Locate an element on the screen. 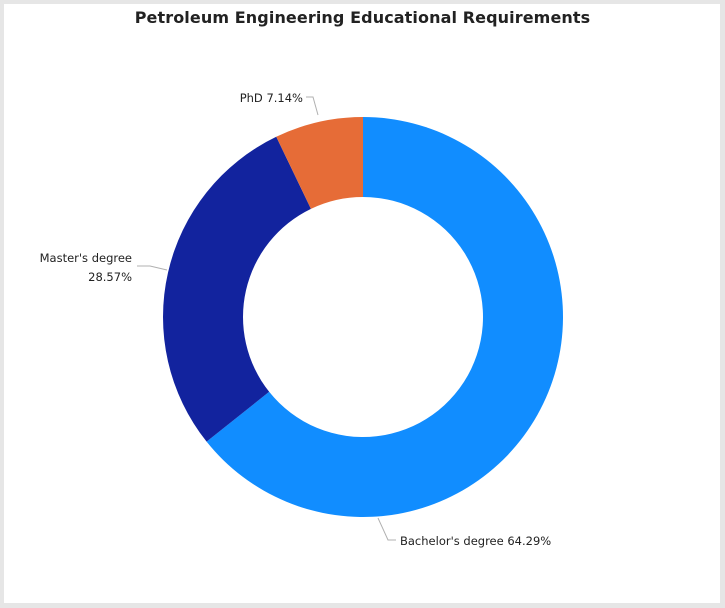 The width and height of the screenshot is (725, 608). leader-line-bachelors is located at coordinates (386, 529).